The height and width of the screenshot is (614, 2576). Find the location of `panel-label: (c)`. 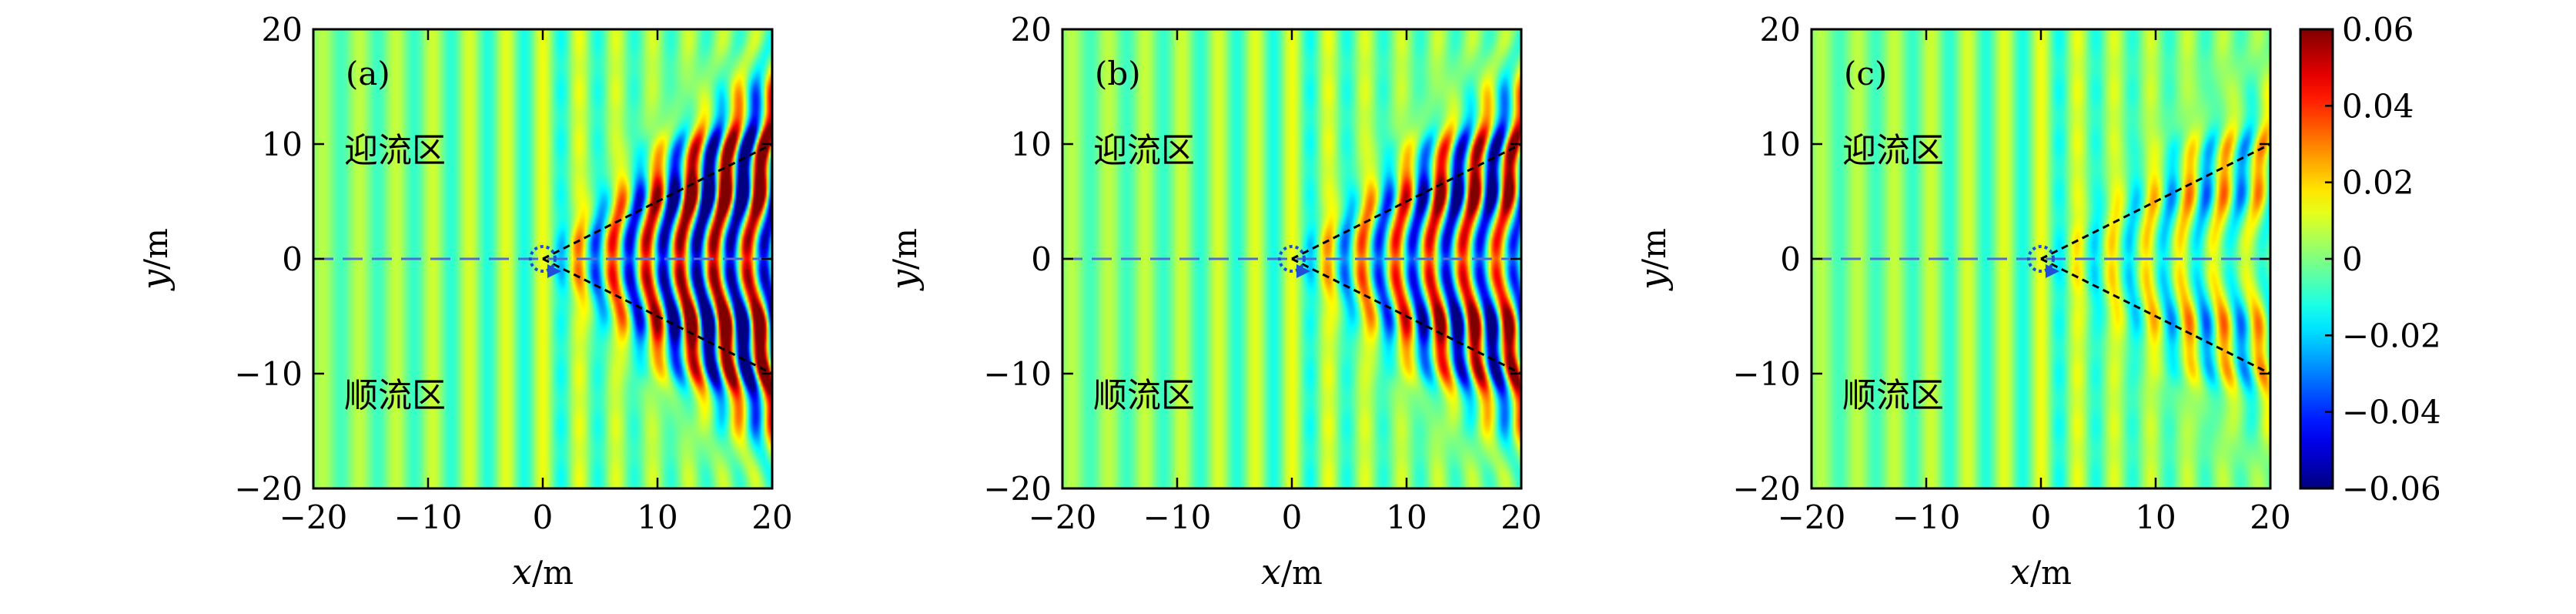

panel-label: (c) is located at coordinates (1866, 73).